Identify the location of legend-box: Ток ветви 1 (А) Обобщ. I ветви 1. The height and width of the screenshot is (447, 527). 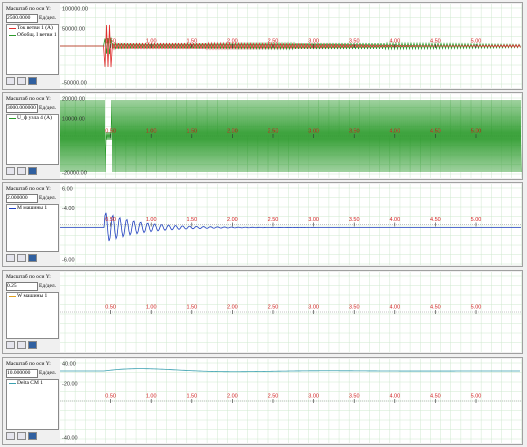
(32, 49).